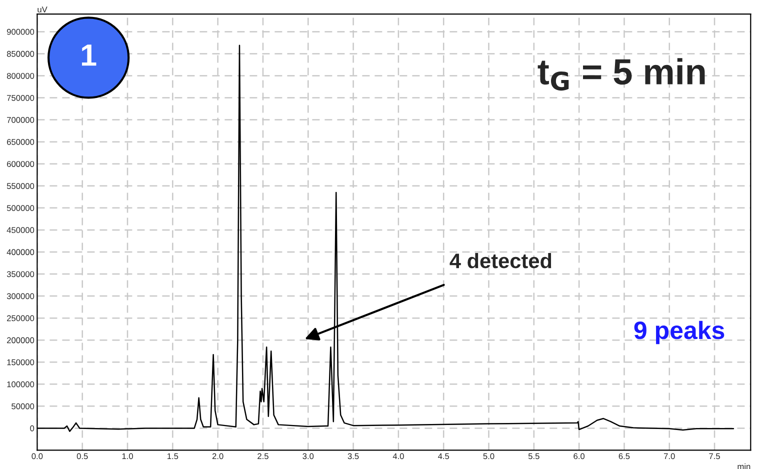 The height and width of the screenshot is (469, 759). I want to click on x-tick-label: 0.0, so click(37, 456).